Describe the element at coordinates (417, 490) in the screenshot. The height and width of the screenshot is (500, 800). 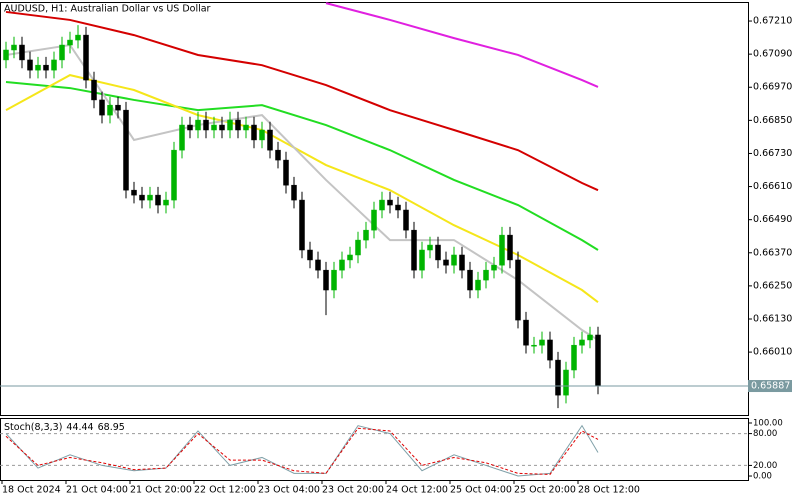
I see `x-tick-label: 24 Oct 12:00` at that location.